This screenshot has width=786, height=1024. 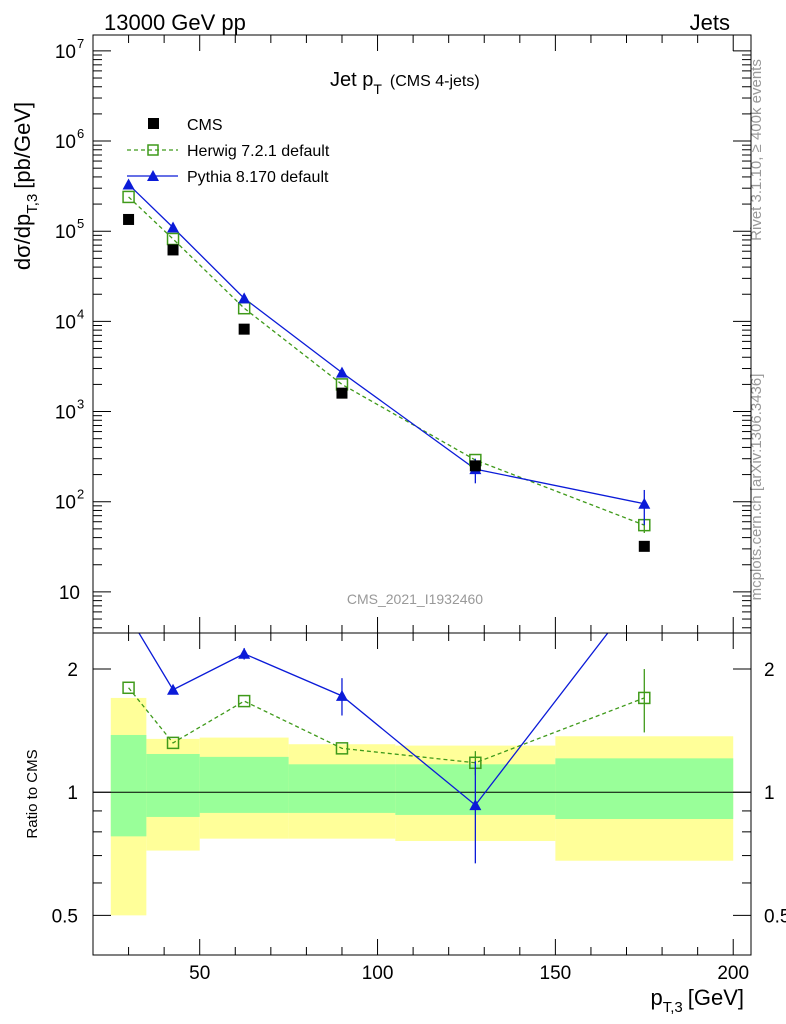 I want to click on energy-label: 13000 GeV pp, so click(x=175, y=22).